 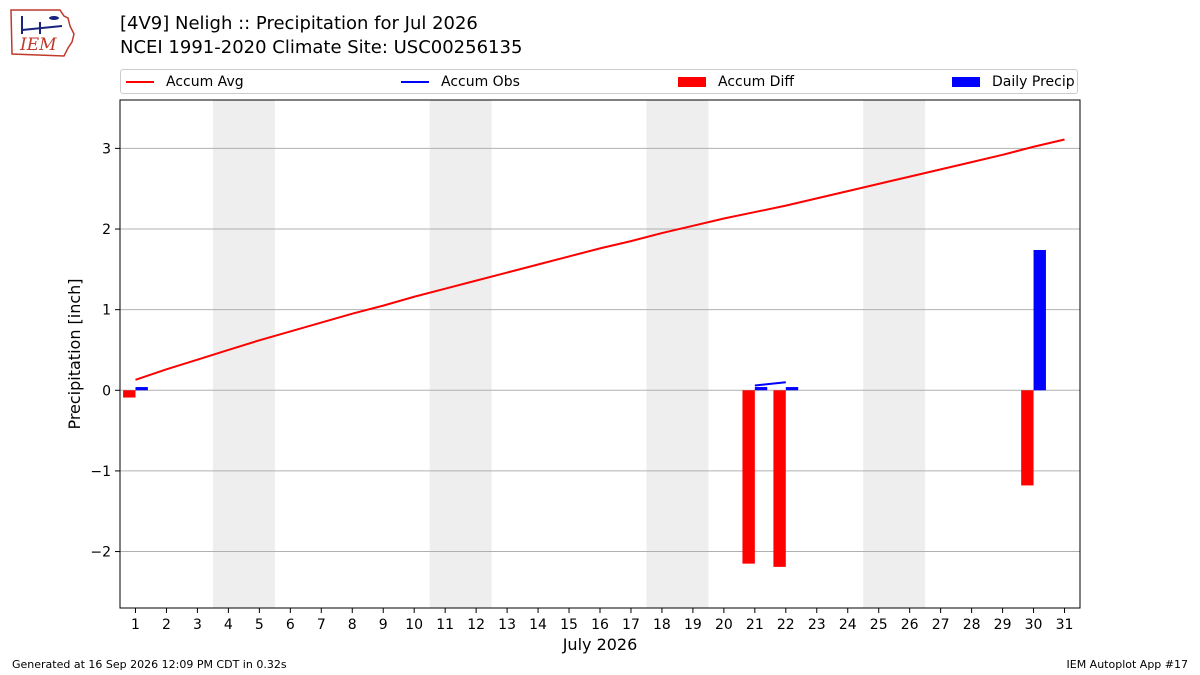 I want to click on legend-label-accum-avg: Accum Avg, so click(x=205, y=82).